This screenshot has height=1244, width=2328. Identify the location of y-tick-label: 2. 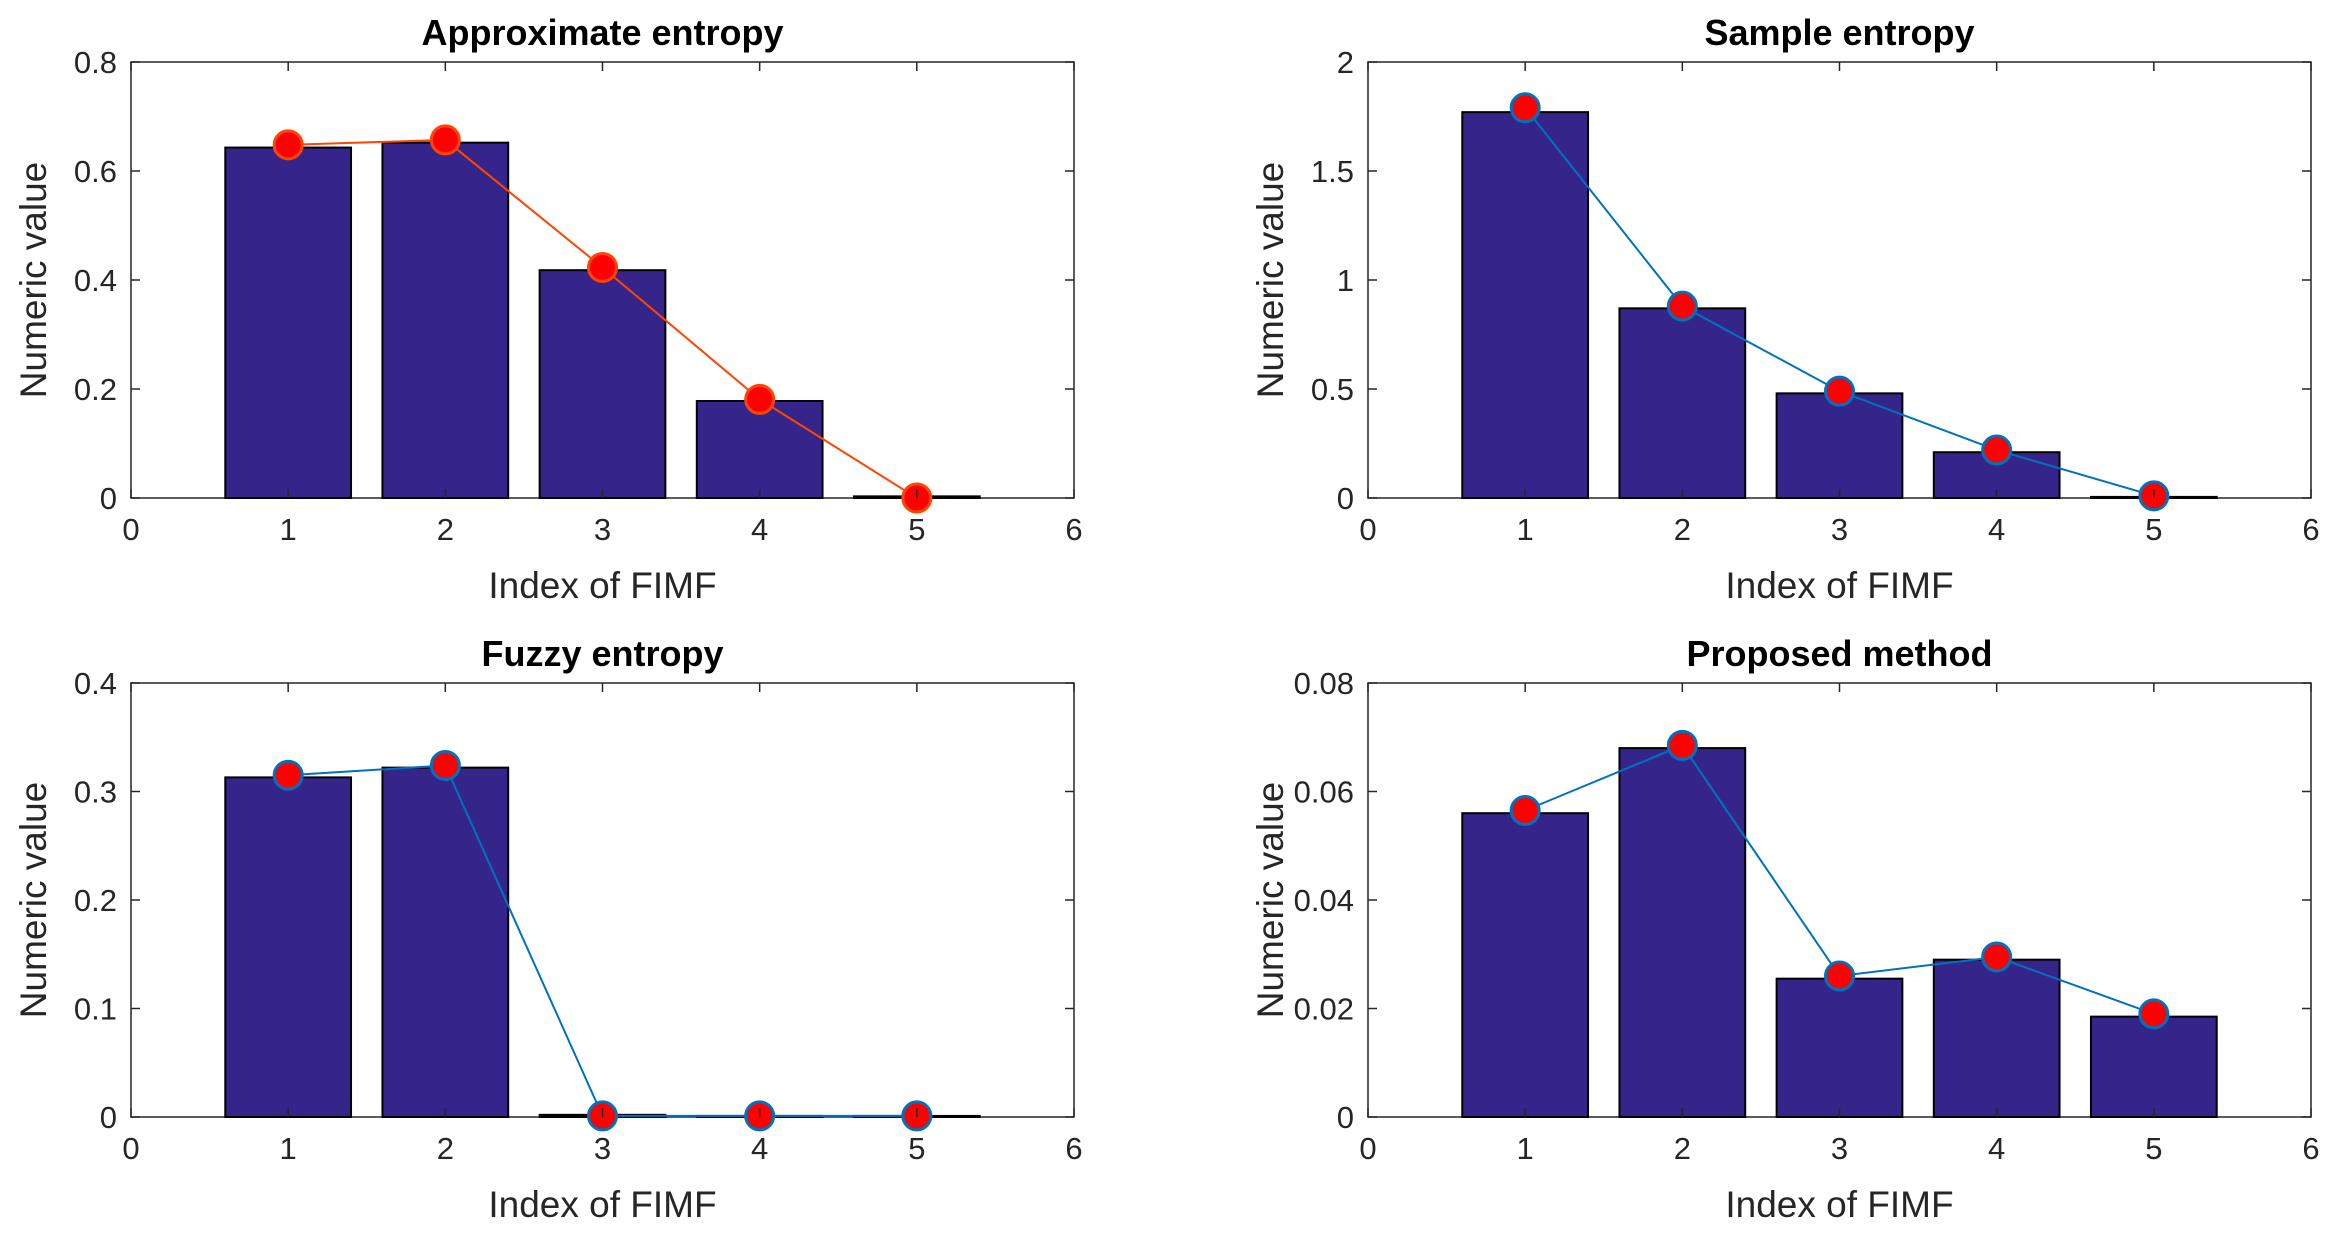
(1345, 62).